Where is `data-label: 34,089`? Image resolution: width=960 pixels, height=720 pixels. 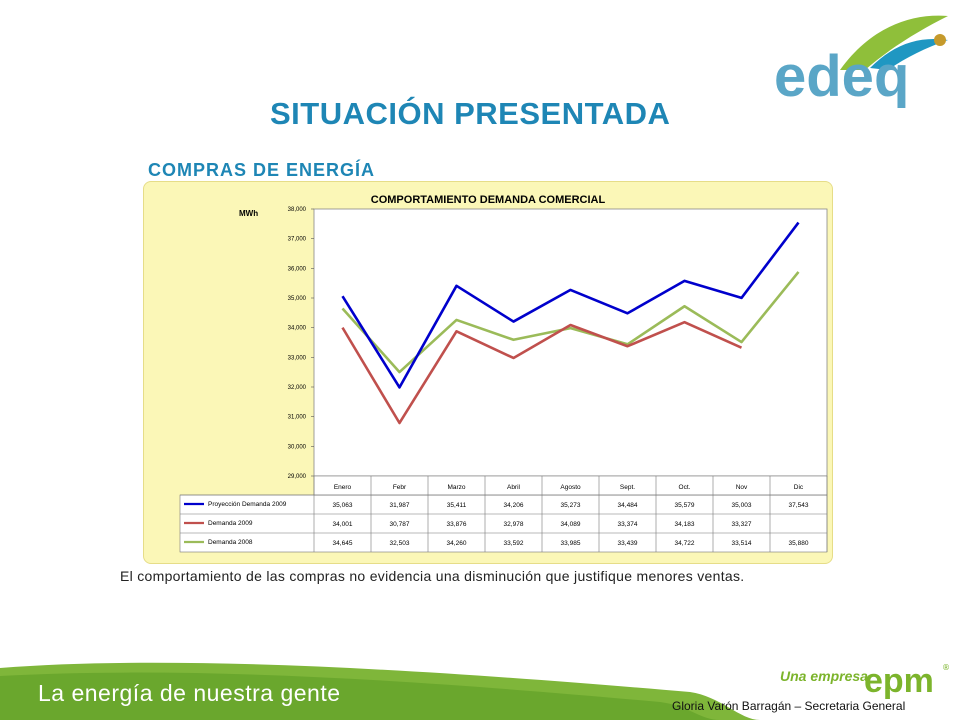
data-label: 34,089 is located at coordinates (571, 524).